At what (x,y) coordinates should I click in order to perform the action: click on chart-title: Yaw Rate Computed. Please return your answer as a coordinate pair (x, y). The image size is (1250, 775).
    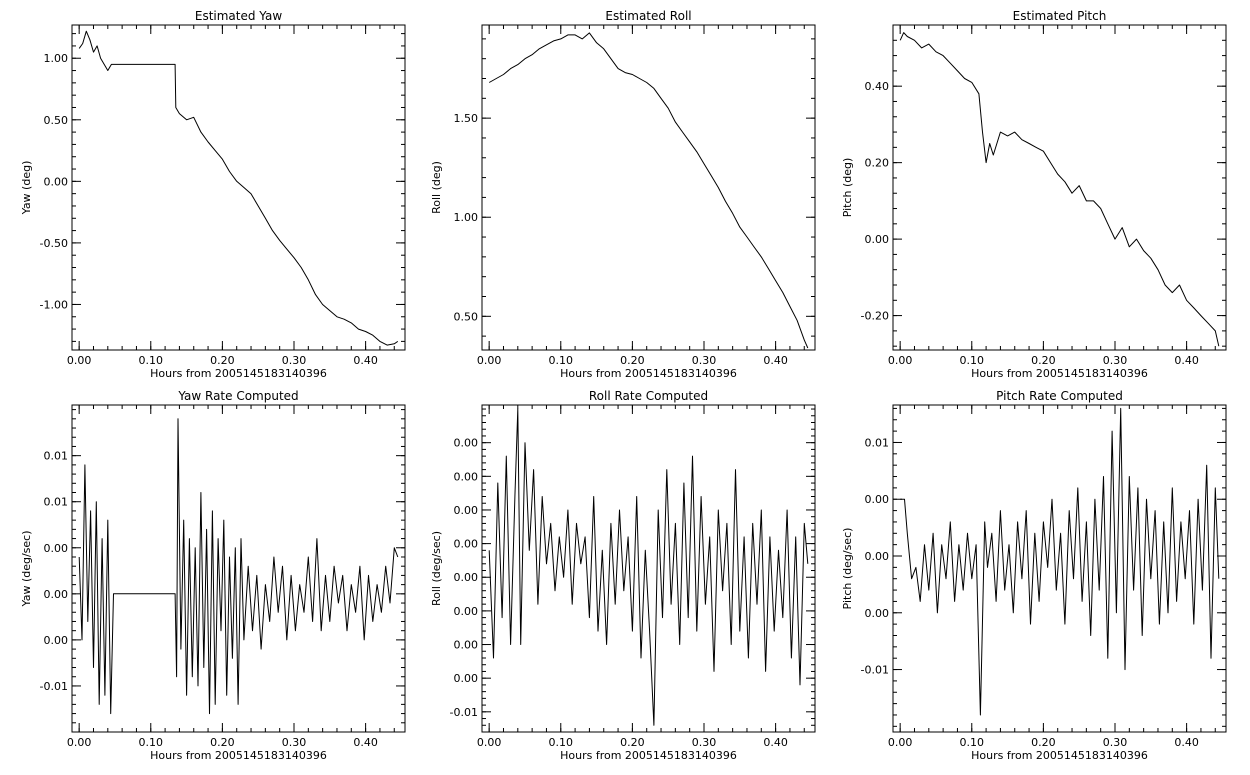
    Looking at the image, I should click on (237, 396).